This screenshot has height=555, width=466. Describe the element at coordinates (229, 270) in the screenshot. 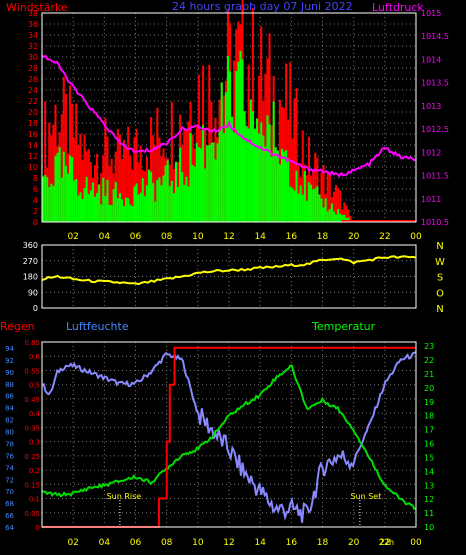

I see `direction-line` at that location.